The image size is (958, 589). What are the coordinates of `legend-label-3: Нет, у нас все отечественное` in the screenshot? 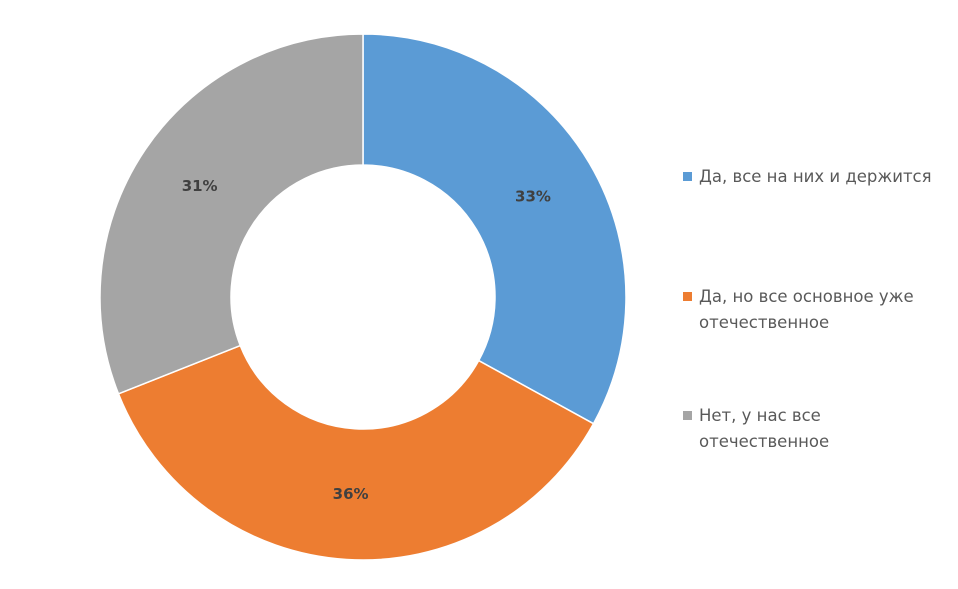 It's located at (764, 428).